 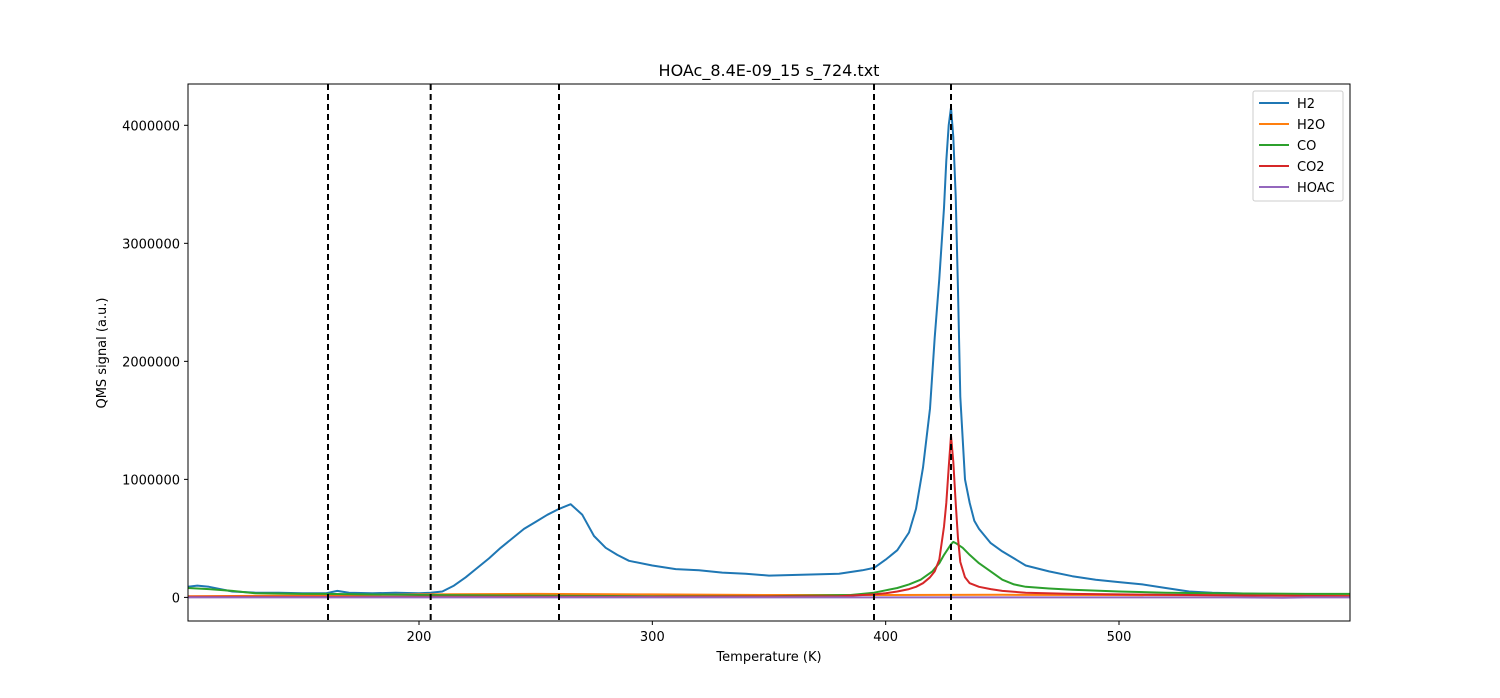 What do you see at coordinates (1306, 104) in the screenshot?
I see `legend-label-h2: H2` at bounding box center [1306, 104].